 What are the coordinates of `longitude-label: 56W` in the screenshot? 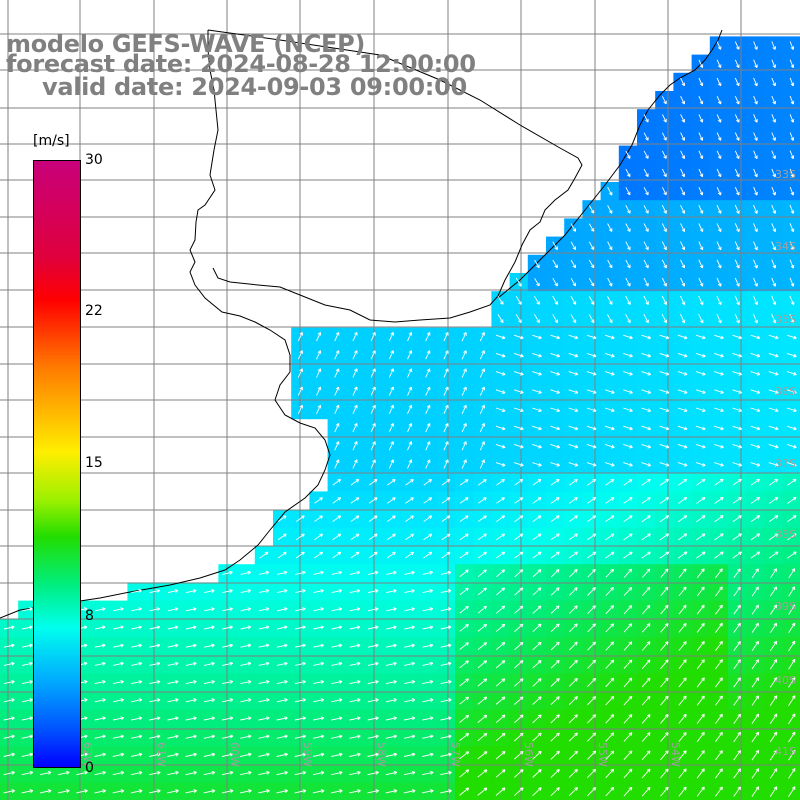 It's located at (528, 754).